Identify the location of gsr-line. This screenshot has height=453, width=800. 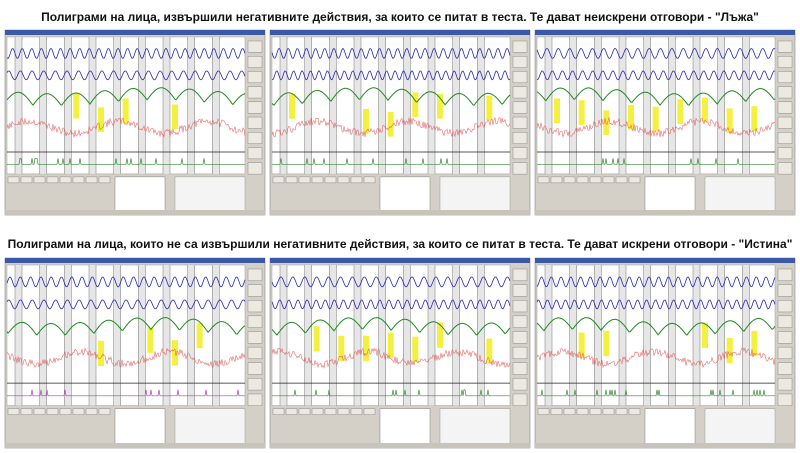
(391, 326).